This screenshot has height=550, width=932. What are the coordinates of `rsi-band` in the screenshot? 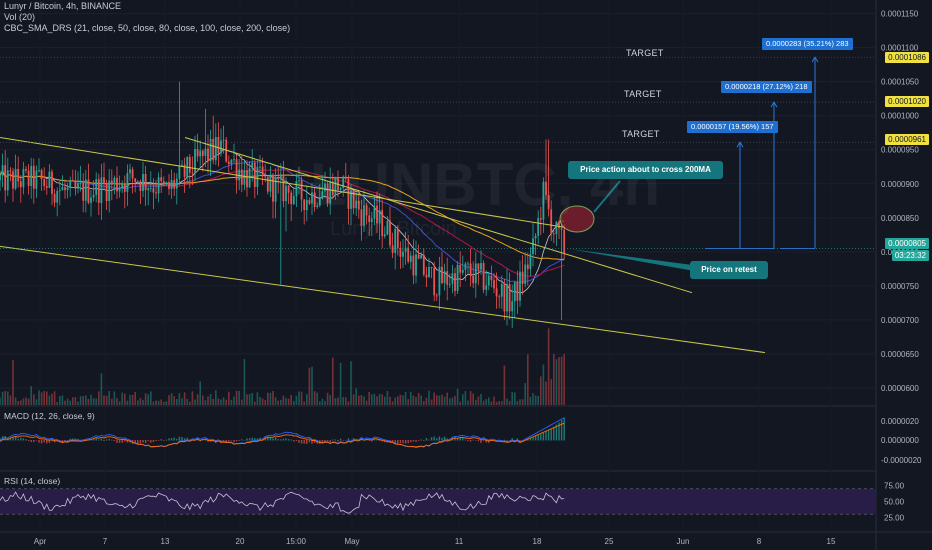 It's located at (438, 501).